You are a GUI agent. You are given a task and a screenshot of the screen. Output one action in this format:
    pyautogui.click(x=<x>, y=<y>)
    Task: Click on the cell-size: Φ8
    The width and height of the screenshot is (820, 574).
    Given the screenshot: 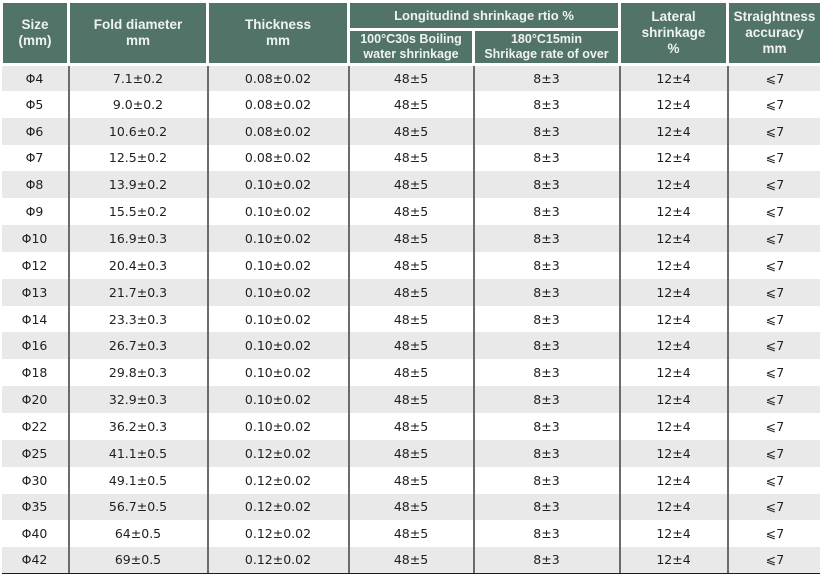 What is the action you would take?
    pyautogui.click(x=34, y=185)
    